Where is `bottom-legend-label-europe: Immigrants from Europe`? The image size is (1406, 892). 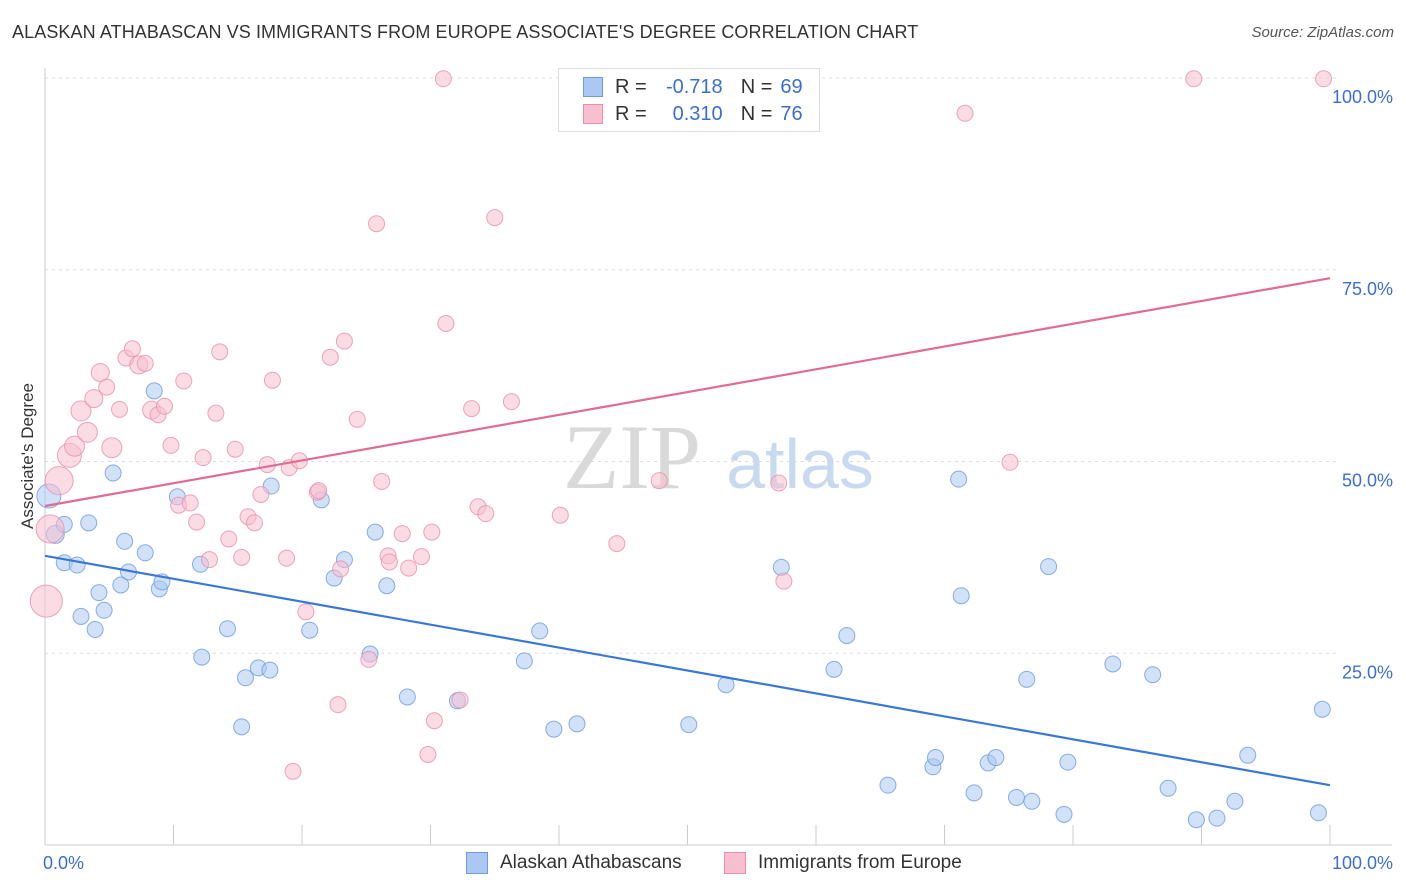
bottom-legend-label-europe: Immigrants from Europe is located at coordinates (860, 862).